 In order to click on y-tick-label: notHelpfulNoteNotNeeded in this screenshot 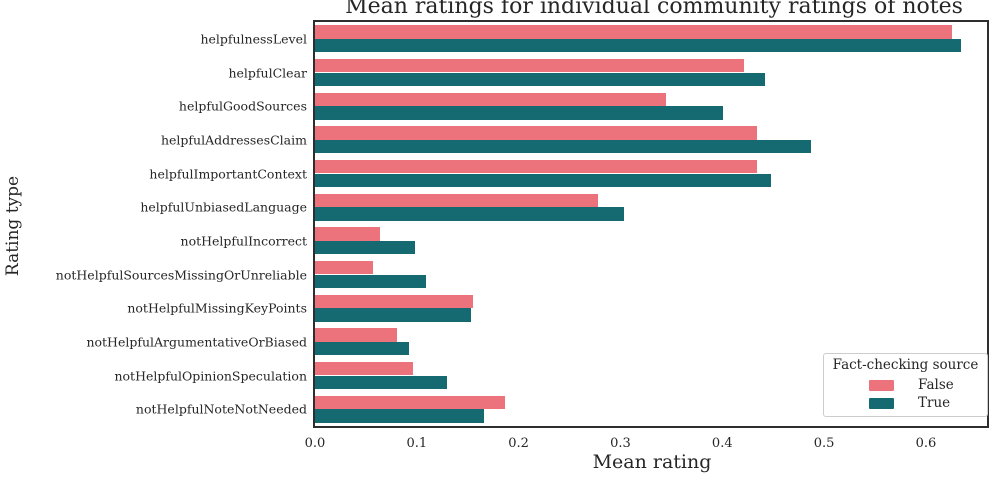, I will do `click(221, 409)`.